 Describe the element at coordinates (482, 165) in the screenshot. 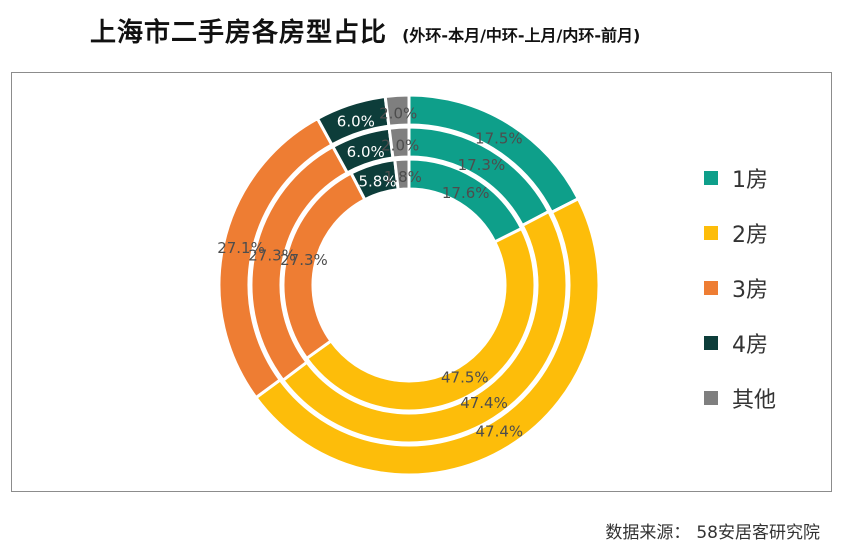

I see `data-label-middle-1: 17.3%` at that location.